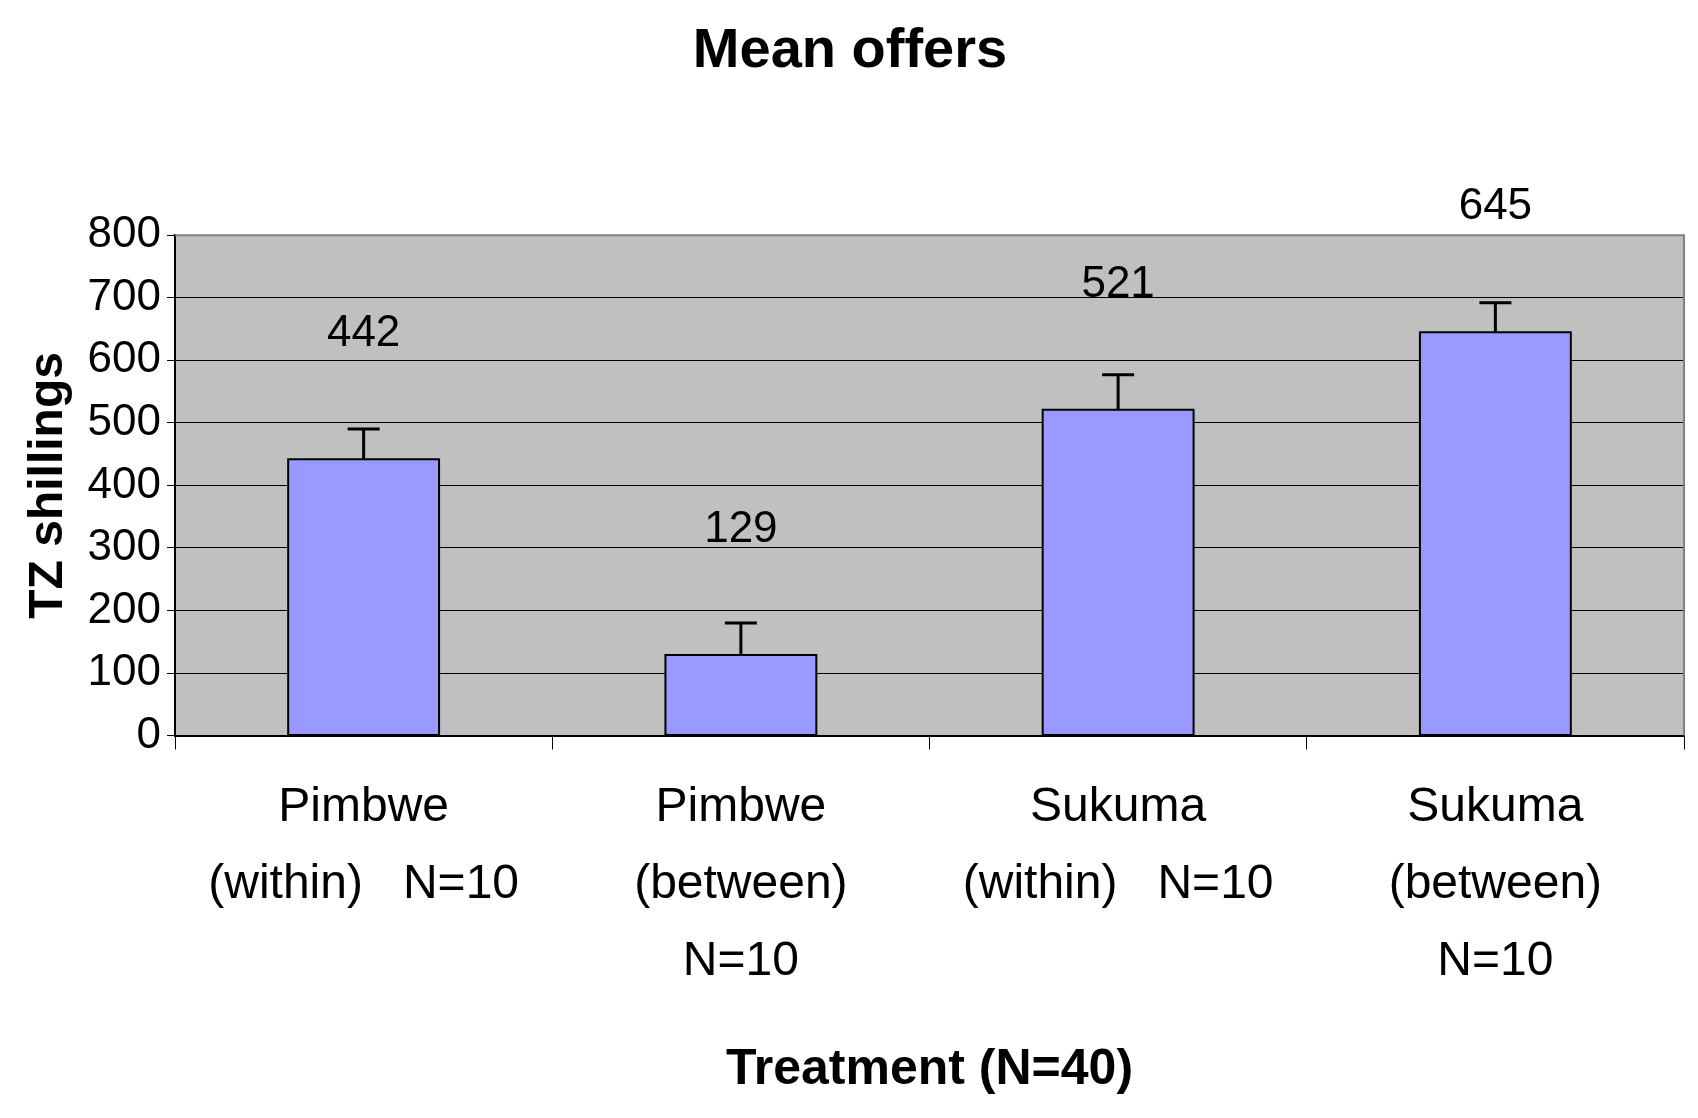 This screenshot has width=1698, height=1118. Describe the element at coordinates (364, 843) in the screenshot. I see `x-tick-label: Pimbwe (within) N=10` at that location.